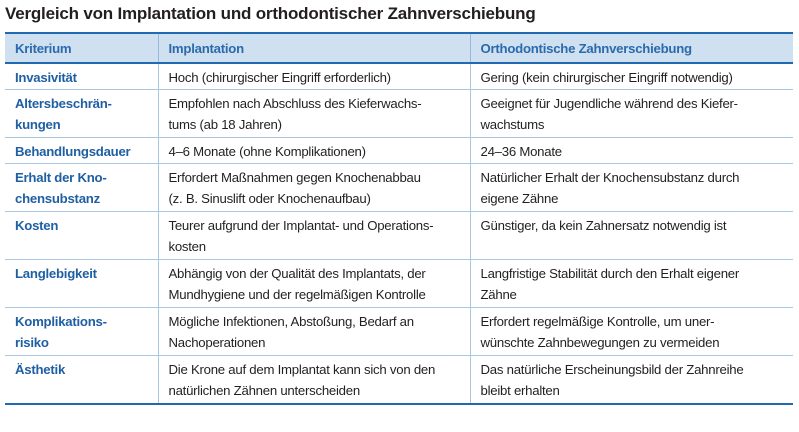 The height and width of the screenshot is (432, 799). Describe the element at coordinates (267, 151) in the screenshot. I see `implantation-value: 4–6 Monate (ohne Komplikationen)` at that location.